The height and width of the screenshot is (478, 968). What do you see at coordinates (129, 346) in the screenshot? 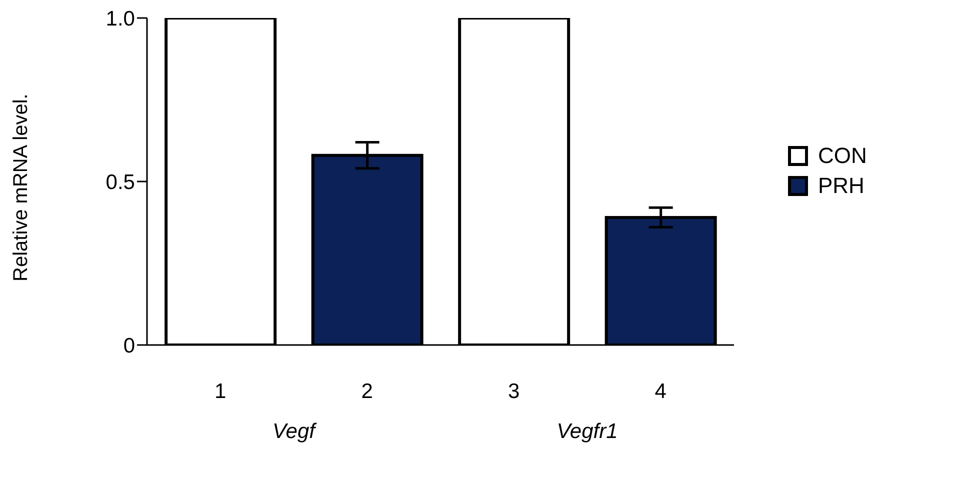
I see `y-tick-label: 0` at bounding box center [129, 346].